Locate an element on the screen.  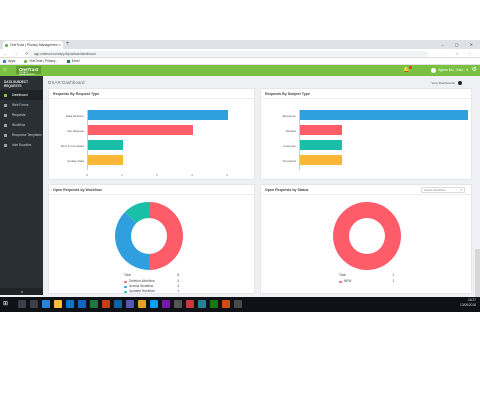
sidebar-item-response-templates: Response Templates is located at coordinates (21, 135).